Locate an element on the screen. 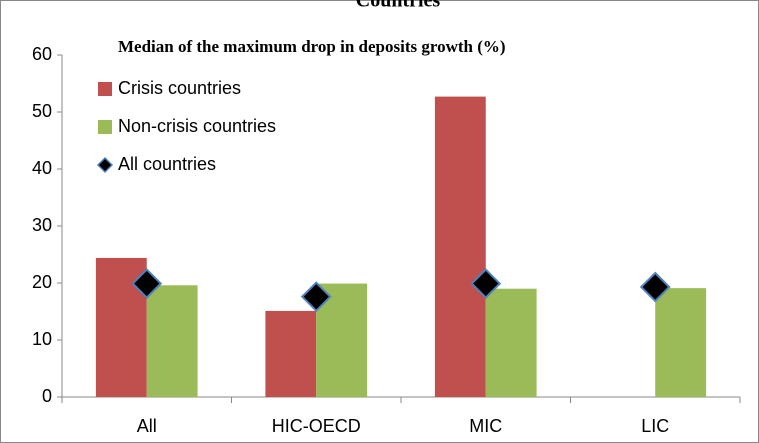 This screenshot has width=759, height=443. y-tick-label: 10 is located at coordinates (42, 339).